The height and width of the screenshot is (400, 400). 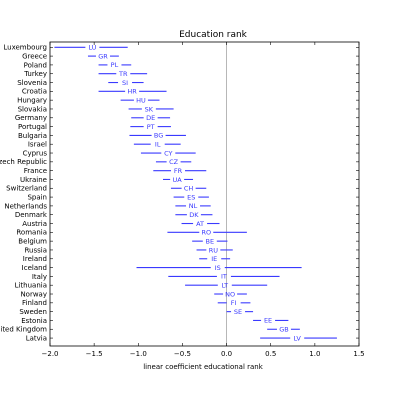 I want to click on point-label-sk: SK, so click(x=149, y=109).